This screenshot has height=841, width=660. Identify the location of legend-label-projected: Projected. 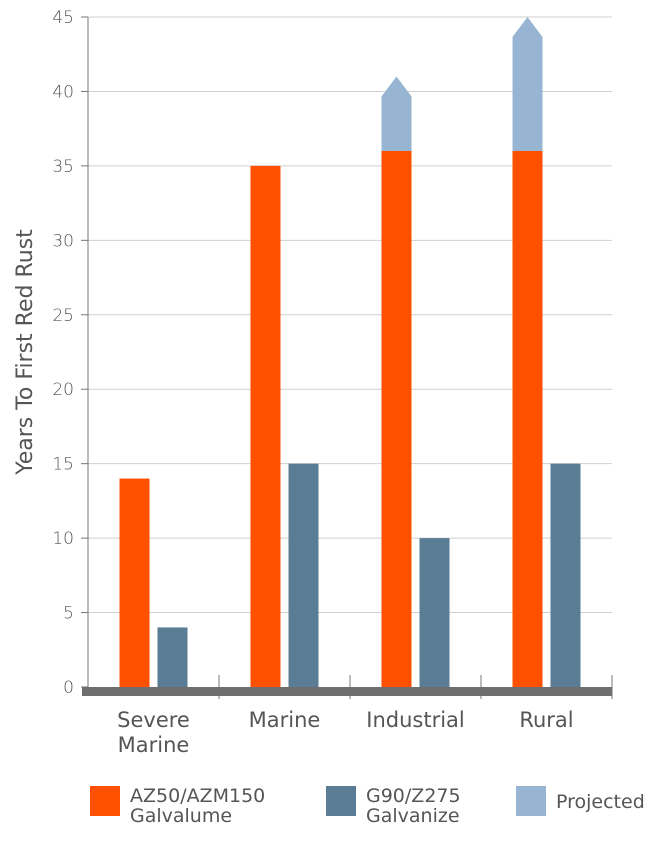
(600, 799).